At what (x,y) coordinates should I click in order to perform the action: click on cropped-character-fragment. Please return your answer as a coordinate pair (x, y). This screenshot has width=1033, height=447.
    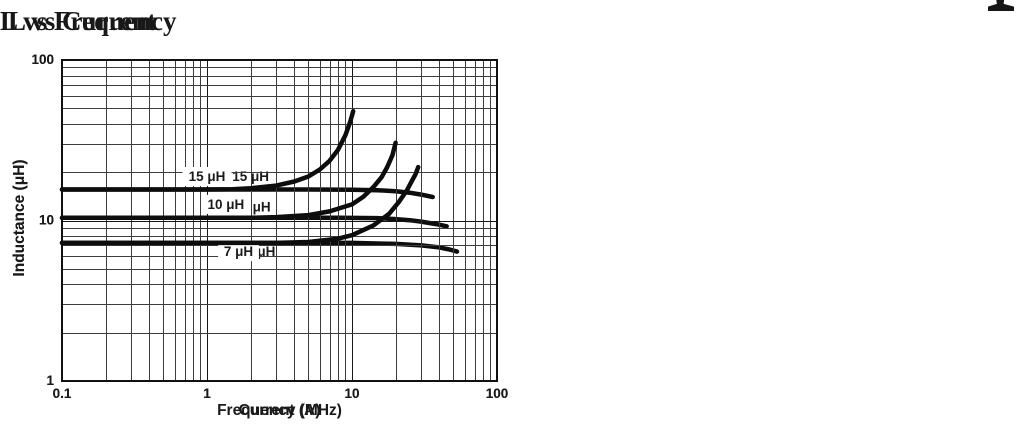
    Looking at the image, I should click on (1001, 5).